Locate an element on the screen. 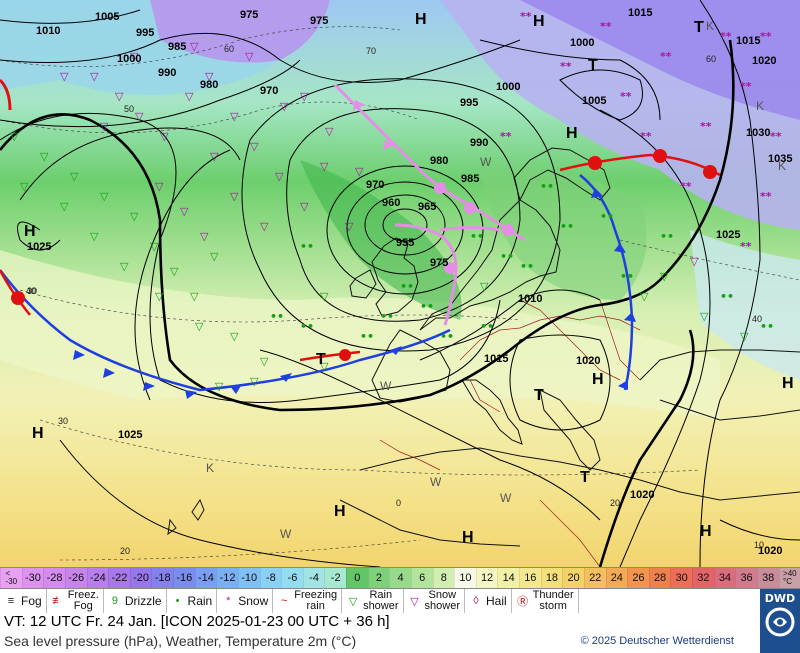  svg-text: 1030 is located at coordinates (758, 133).